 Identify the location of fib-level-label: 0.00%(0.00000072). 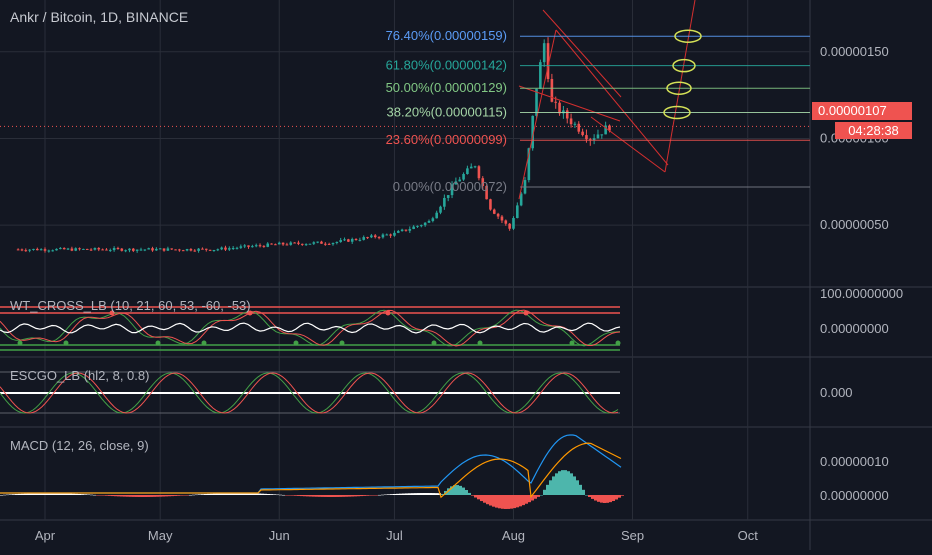
(450, 186).